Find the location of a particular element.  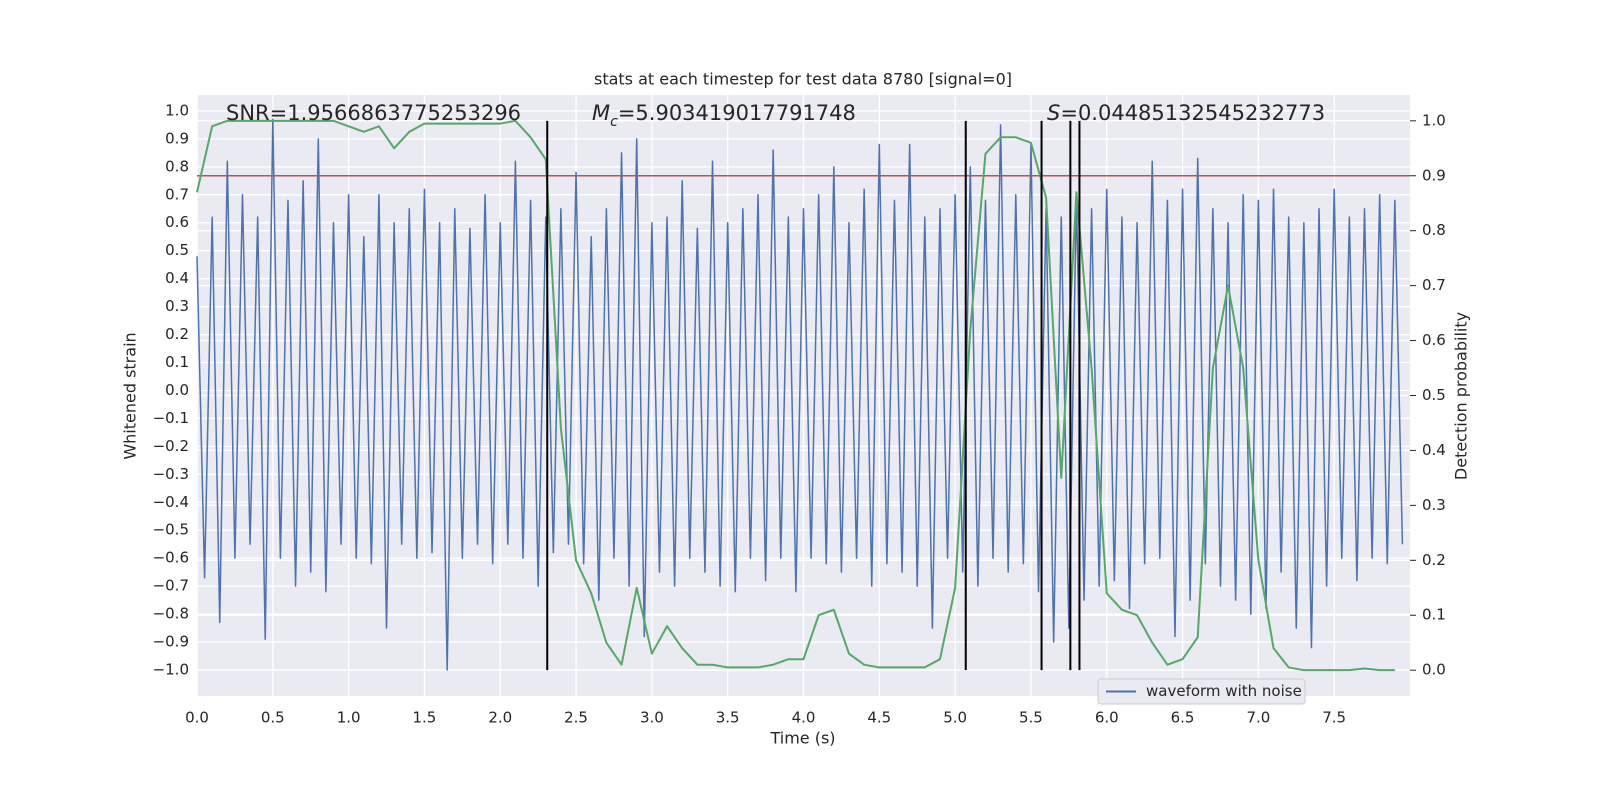

annotation-text: =5.903419017791748 is located at coordinates (737, 113).